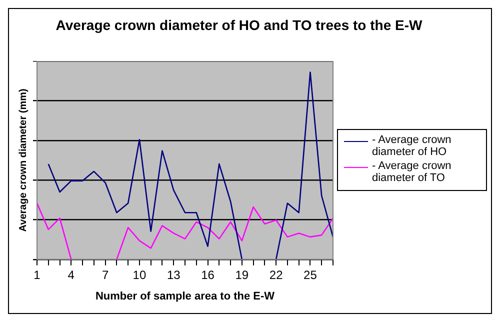 The image size is (500, 322). I want to click on x-tick-label: 4, so click(71, 275).